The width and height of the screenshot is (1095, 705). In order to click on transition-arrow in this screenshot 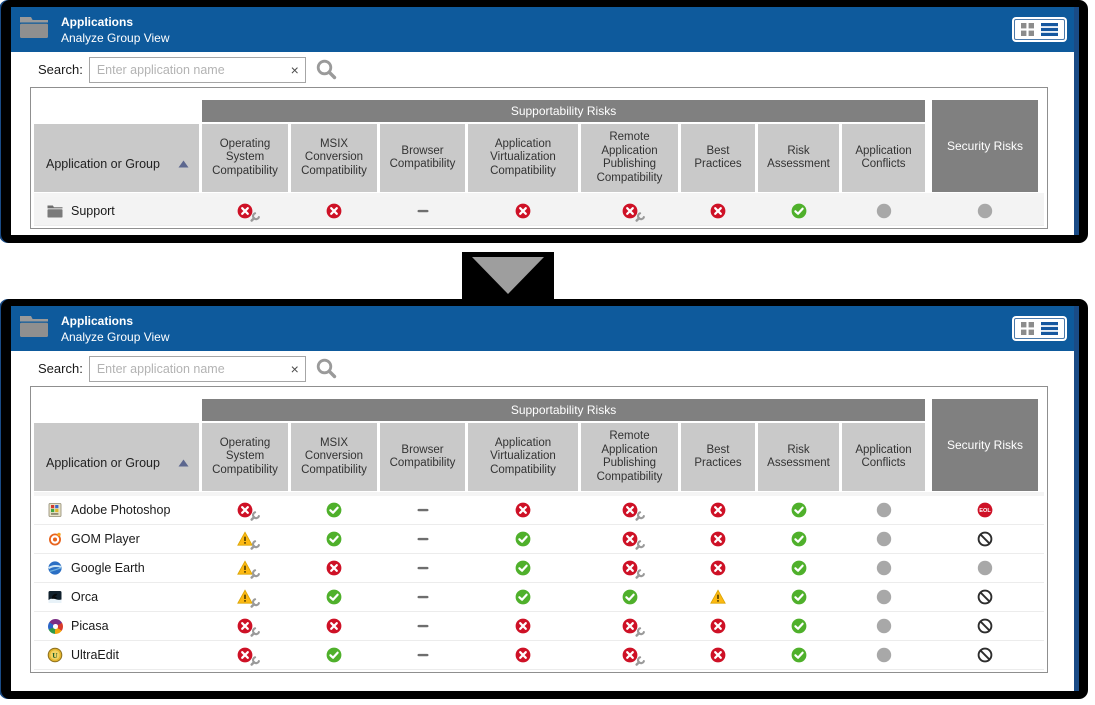, I will do `click(508, 276)`.